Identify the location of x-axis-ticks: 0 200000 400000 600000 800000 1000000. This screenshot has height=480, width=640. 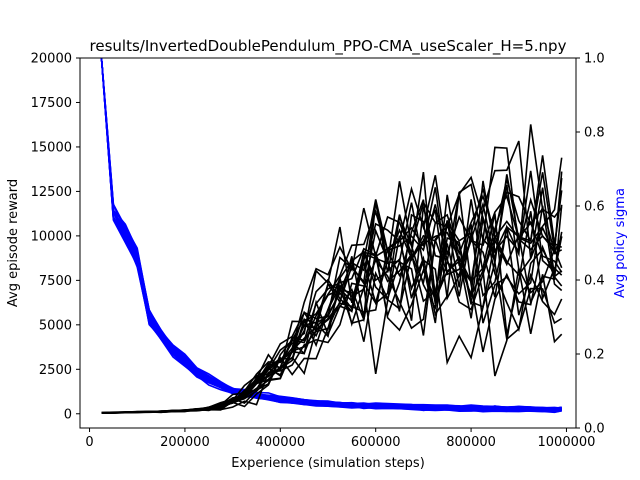
(340, 439).